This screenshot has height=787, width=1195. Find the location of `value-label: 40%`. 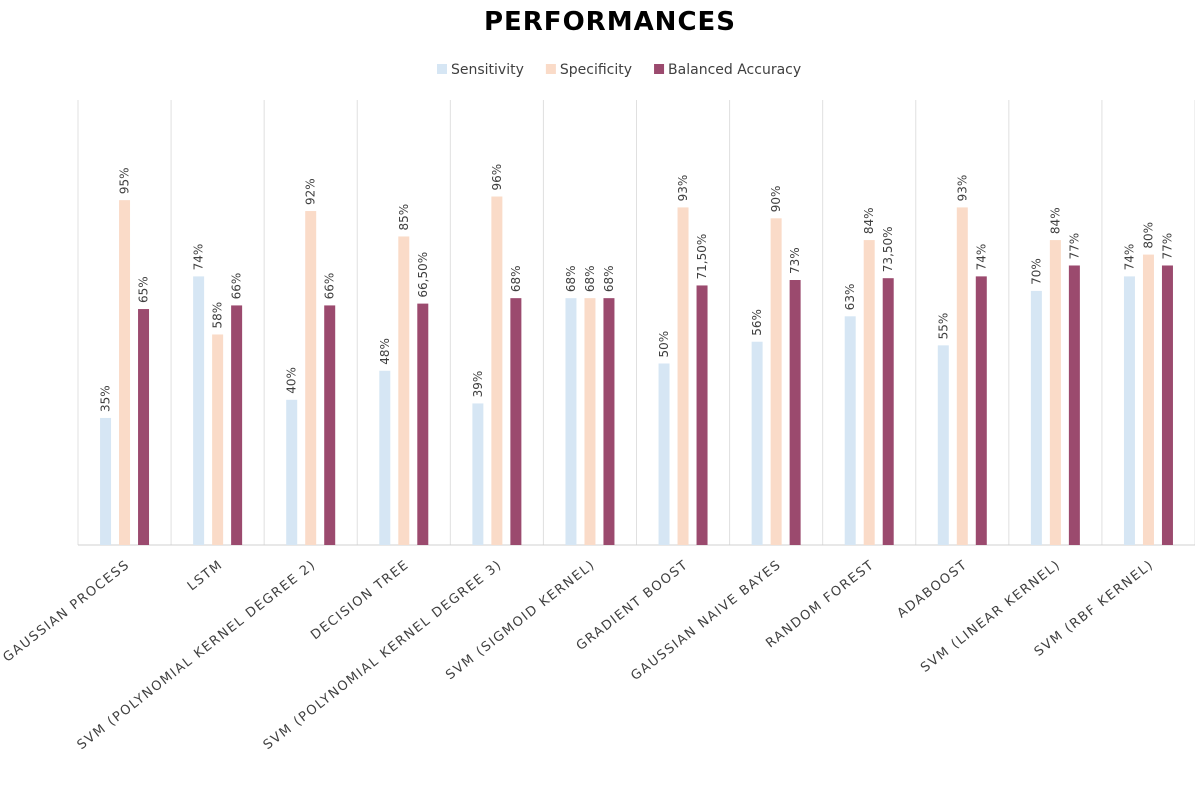

value-label: 40% is located at coordinates (292, 380).